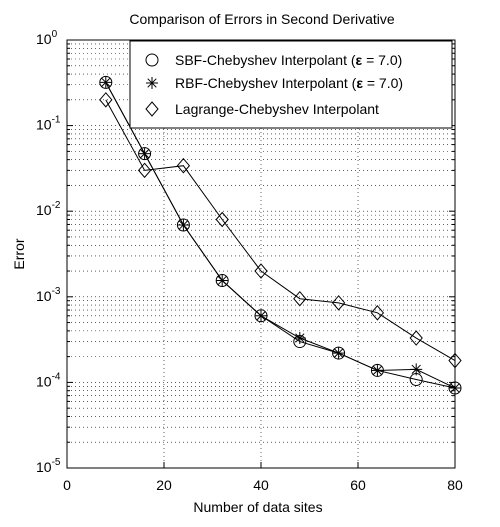  What do you see at coordinates (48, 252) in the screenshot?
I see `y-tick-labels: 10⁻⁵ 10⁻⁴ 10⁻³ 10⁻² 10⁻¹ 10⁰` at bounding box center [48, 252].